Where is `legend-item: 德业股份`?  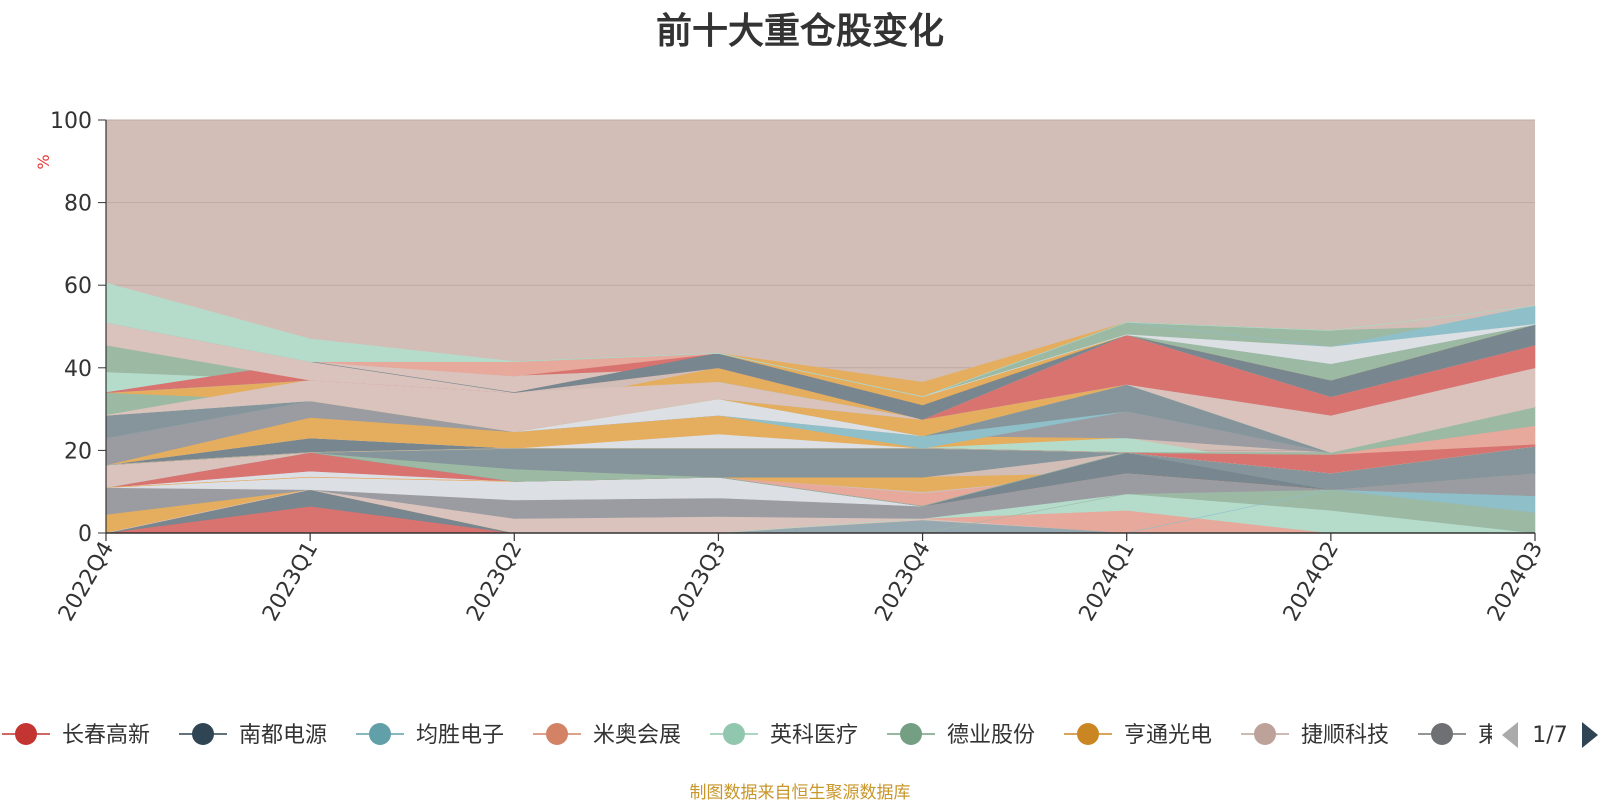 legend-item: 德业股份 is located at coordinates (961, 735).